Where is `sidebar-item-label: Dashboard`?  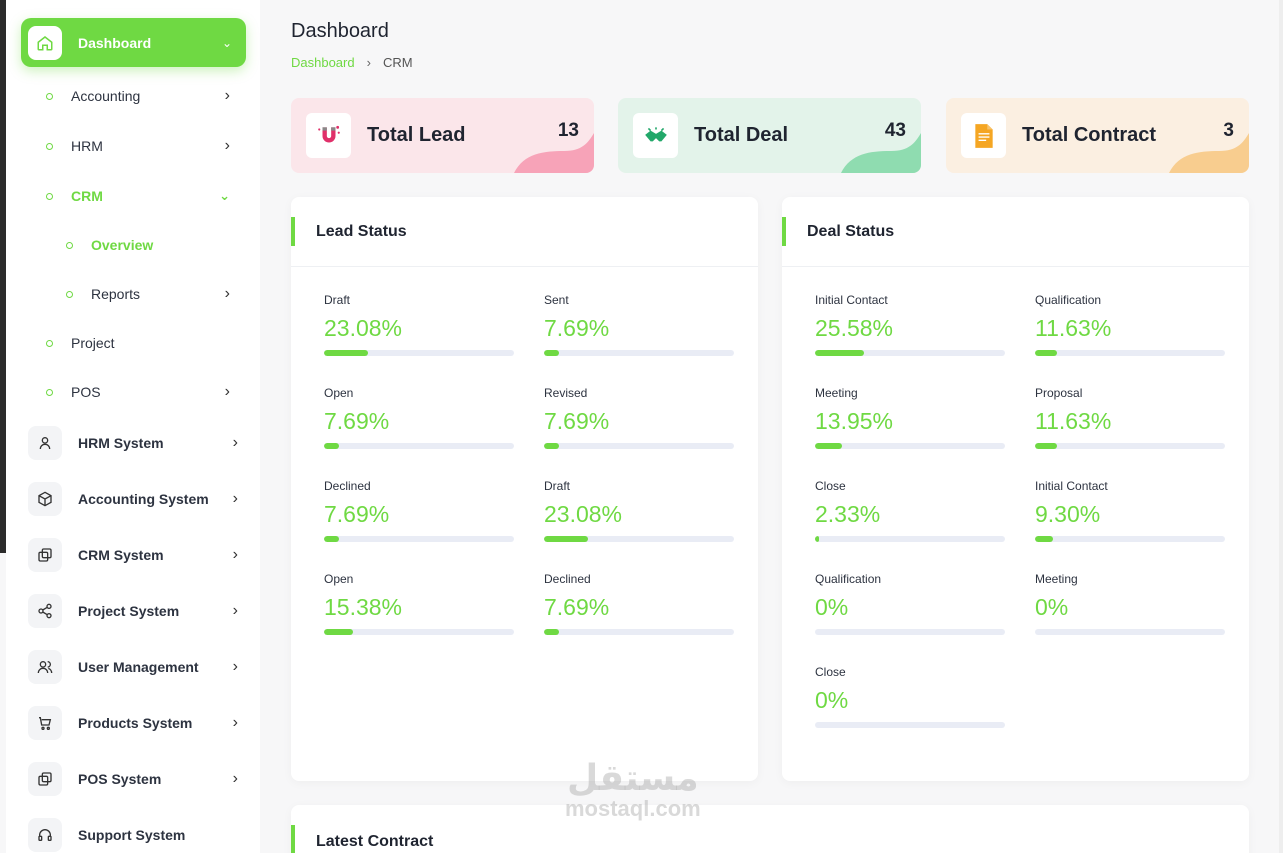 sidebar-item-label: Dashboard is located at coordinates (115, 42).